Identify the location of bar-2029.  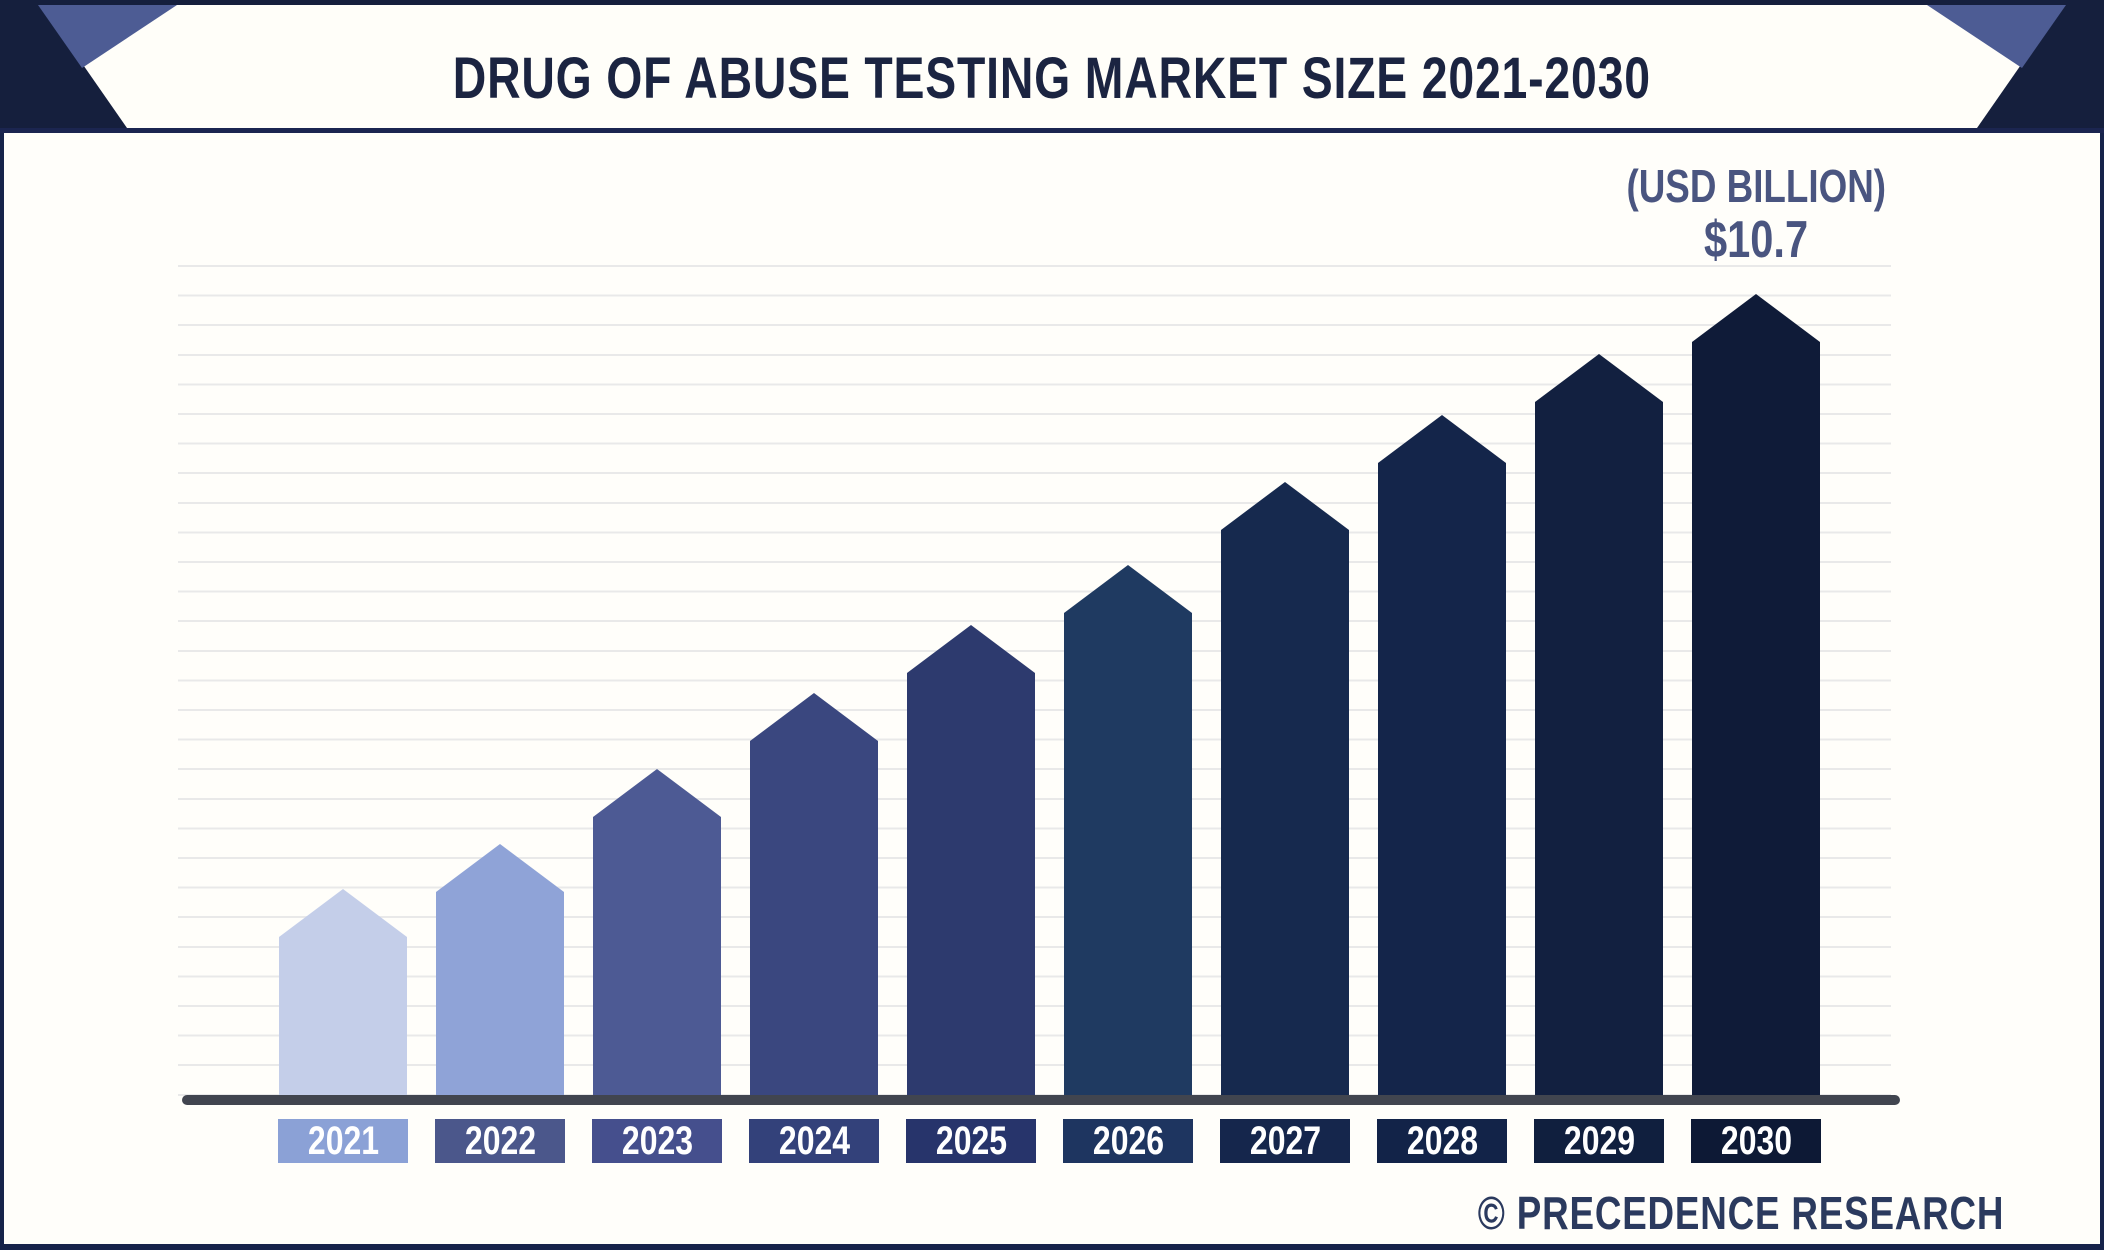
(1599, 727).